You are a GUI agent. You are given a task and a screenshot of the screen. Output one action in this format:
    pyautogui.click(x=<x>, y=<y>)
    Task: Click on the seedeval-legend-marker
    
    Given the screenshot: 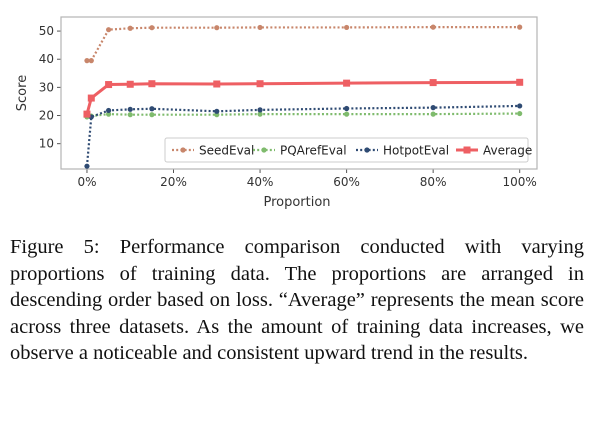 What is the action you would take?
    pyautogui.click(x=183, y=150)
    